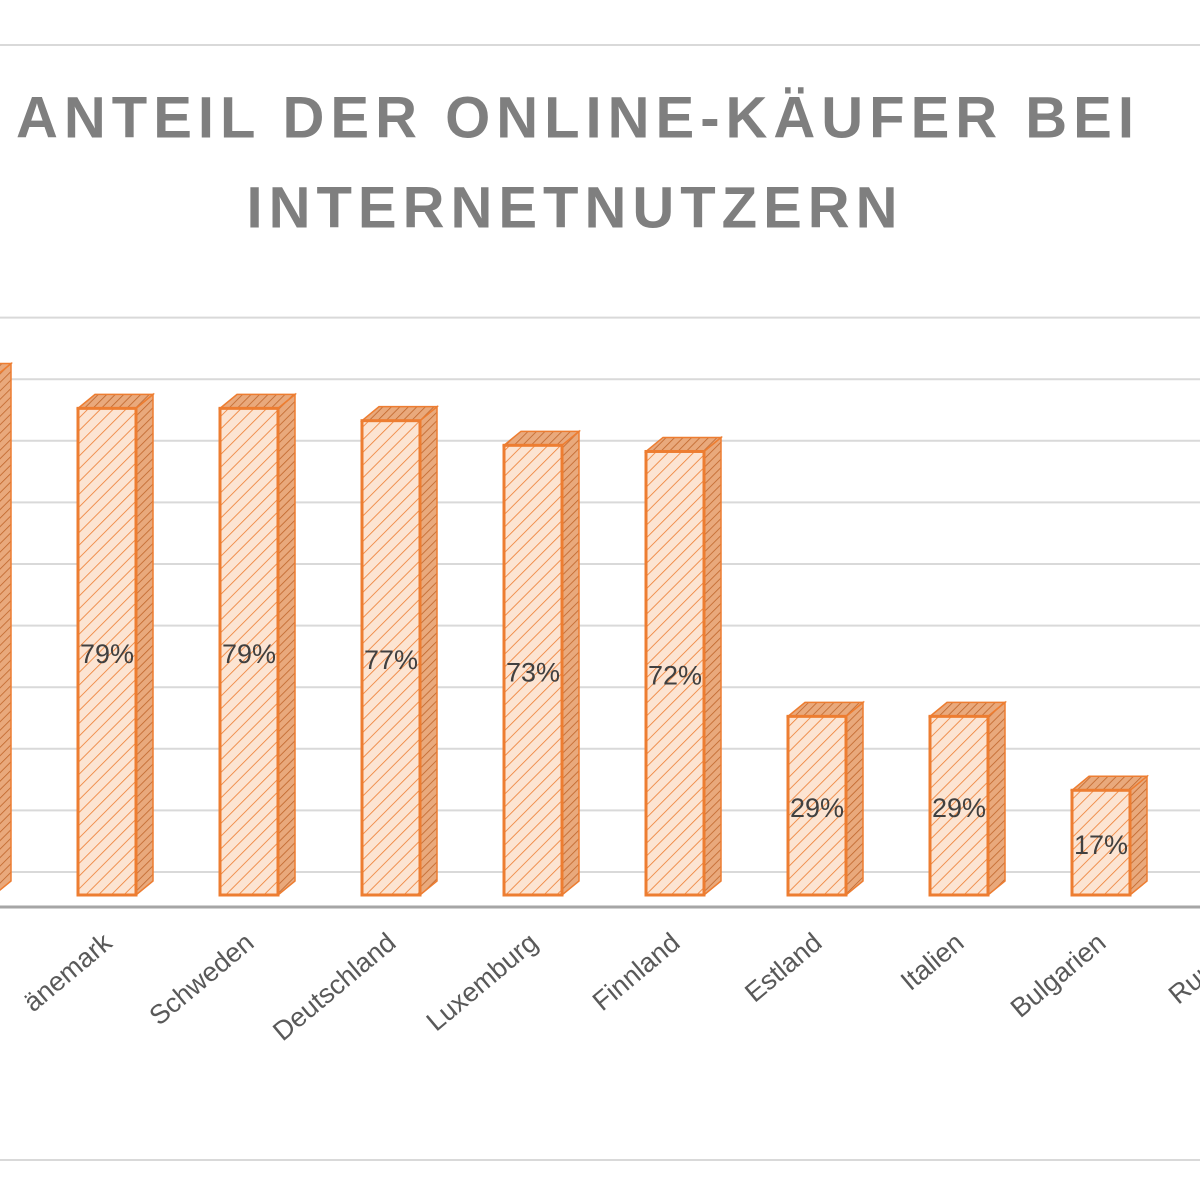  Describe the element at coordinates (68, 972) in the screenshot. I see `x-tick-label: änemark` at that location.